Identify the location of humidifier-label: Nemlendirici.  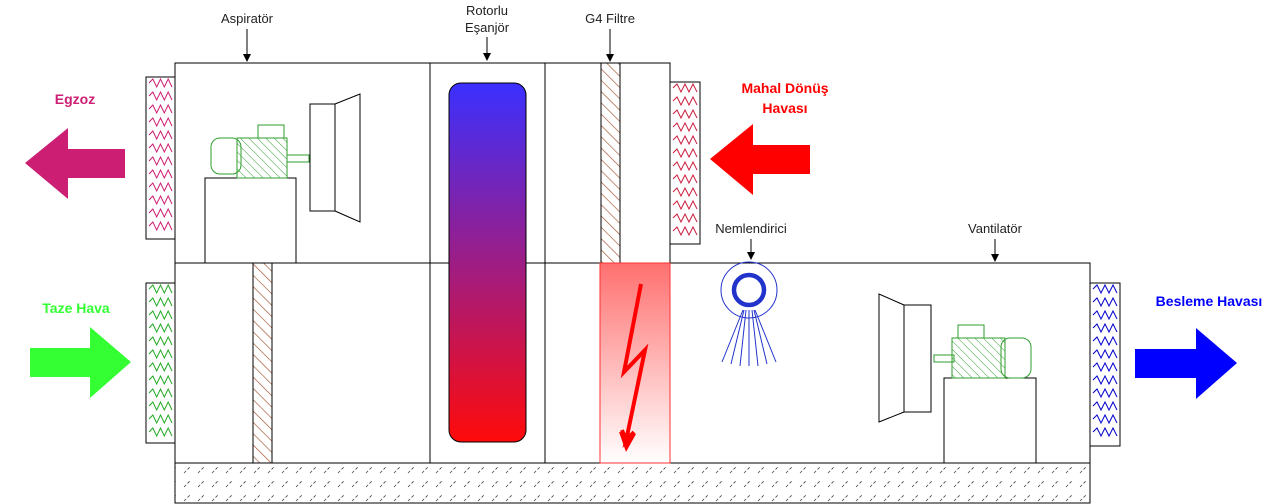
(751, 228).